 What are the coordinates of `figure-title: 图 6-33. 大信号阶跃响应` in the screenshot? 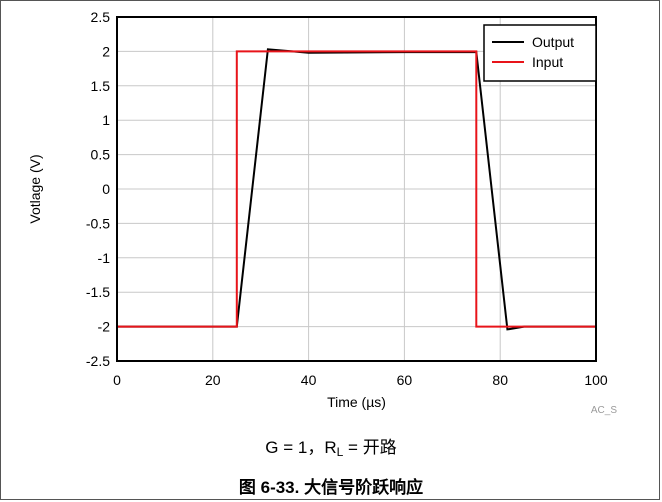 It's located at (331, 487).